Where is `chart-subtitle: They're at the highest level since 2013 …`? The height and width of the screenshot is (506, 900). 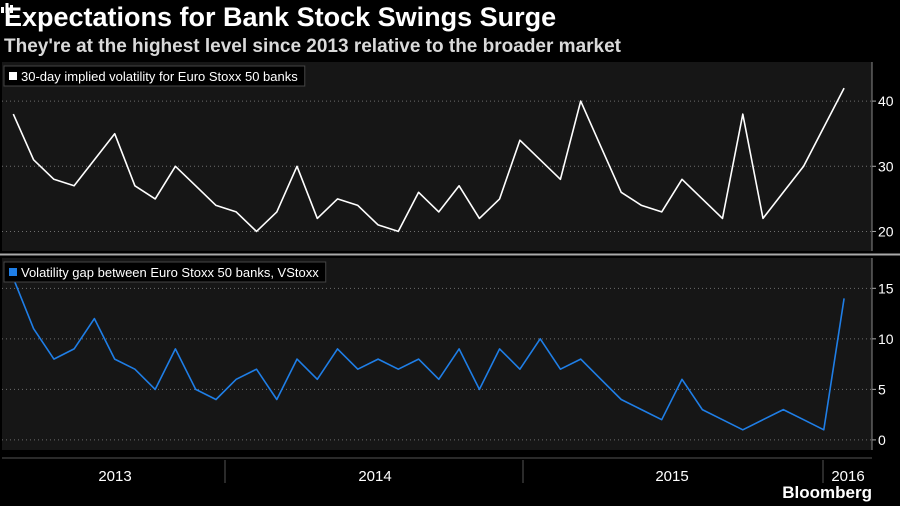
chart-subtitle: They're at the highest level since 2013 … is located at coordinates (312, 46).